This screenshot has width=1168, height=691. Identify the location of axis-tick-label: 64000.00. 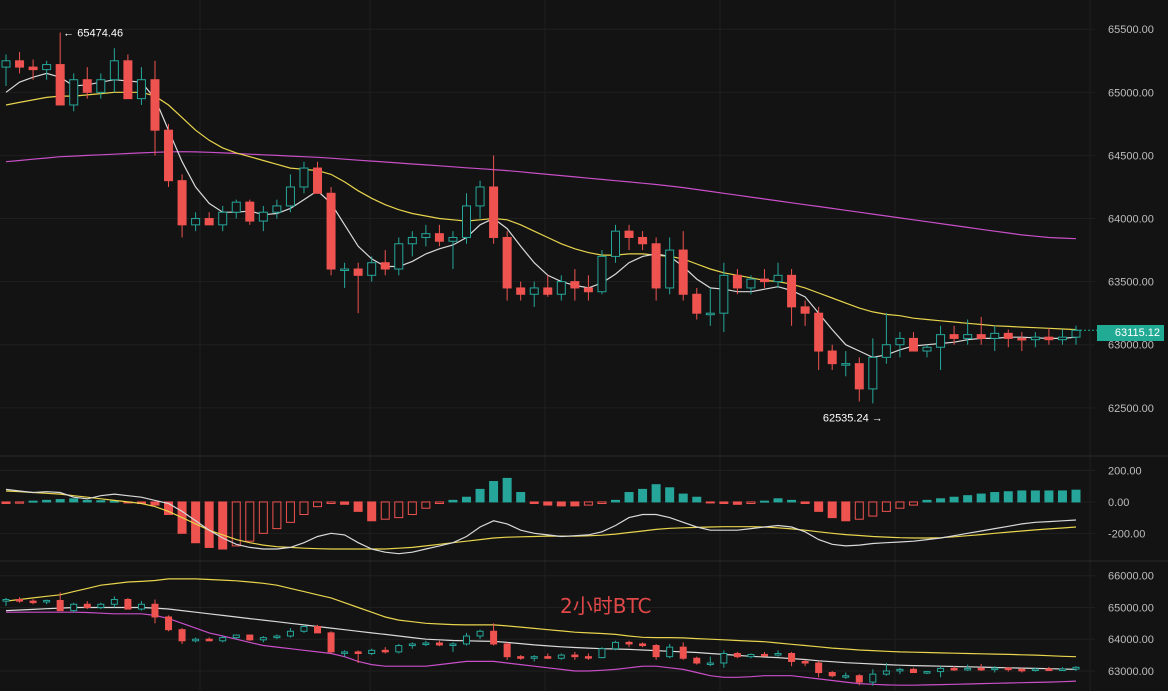
(1131, 220).